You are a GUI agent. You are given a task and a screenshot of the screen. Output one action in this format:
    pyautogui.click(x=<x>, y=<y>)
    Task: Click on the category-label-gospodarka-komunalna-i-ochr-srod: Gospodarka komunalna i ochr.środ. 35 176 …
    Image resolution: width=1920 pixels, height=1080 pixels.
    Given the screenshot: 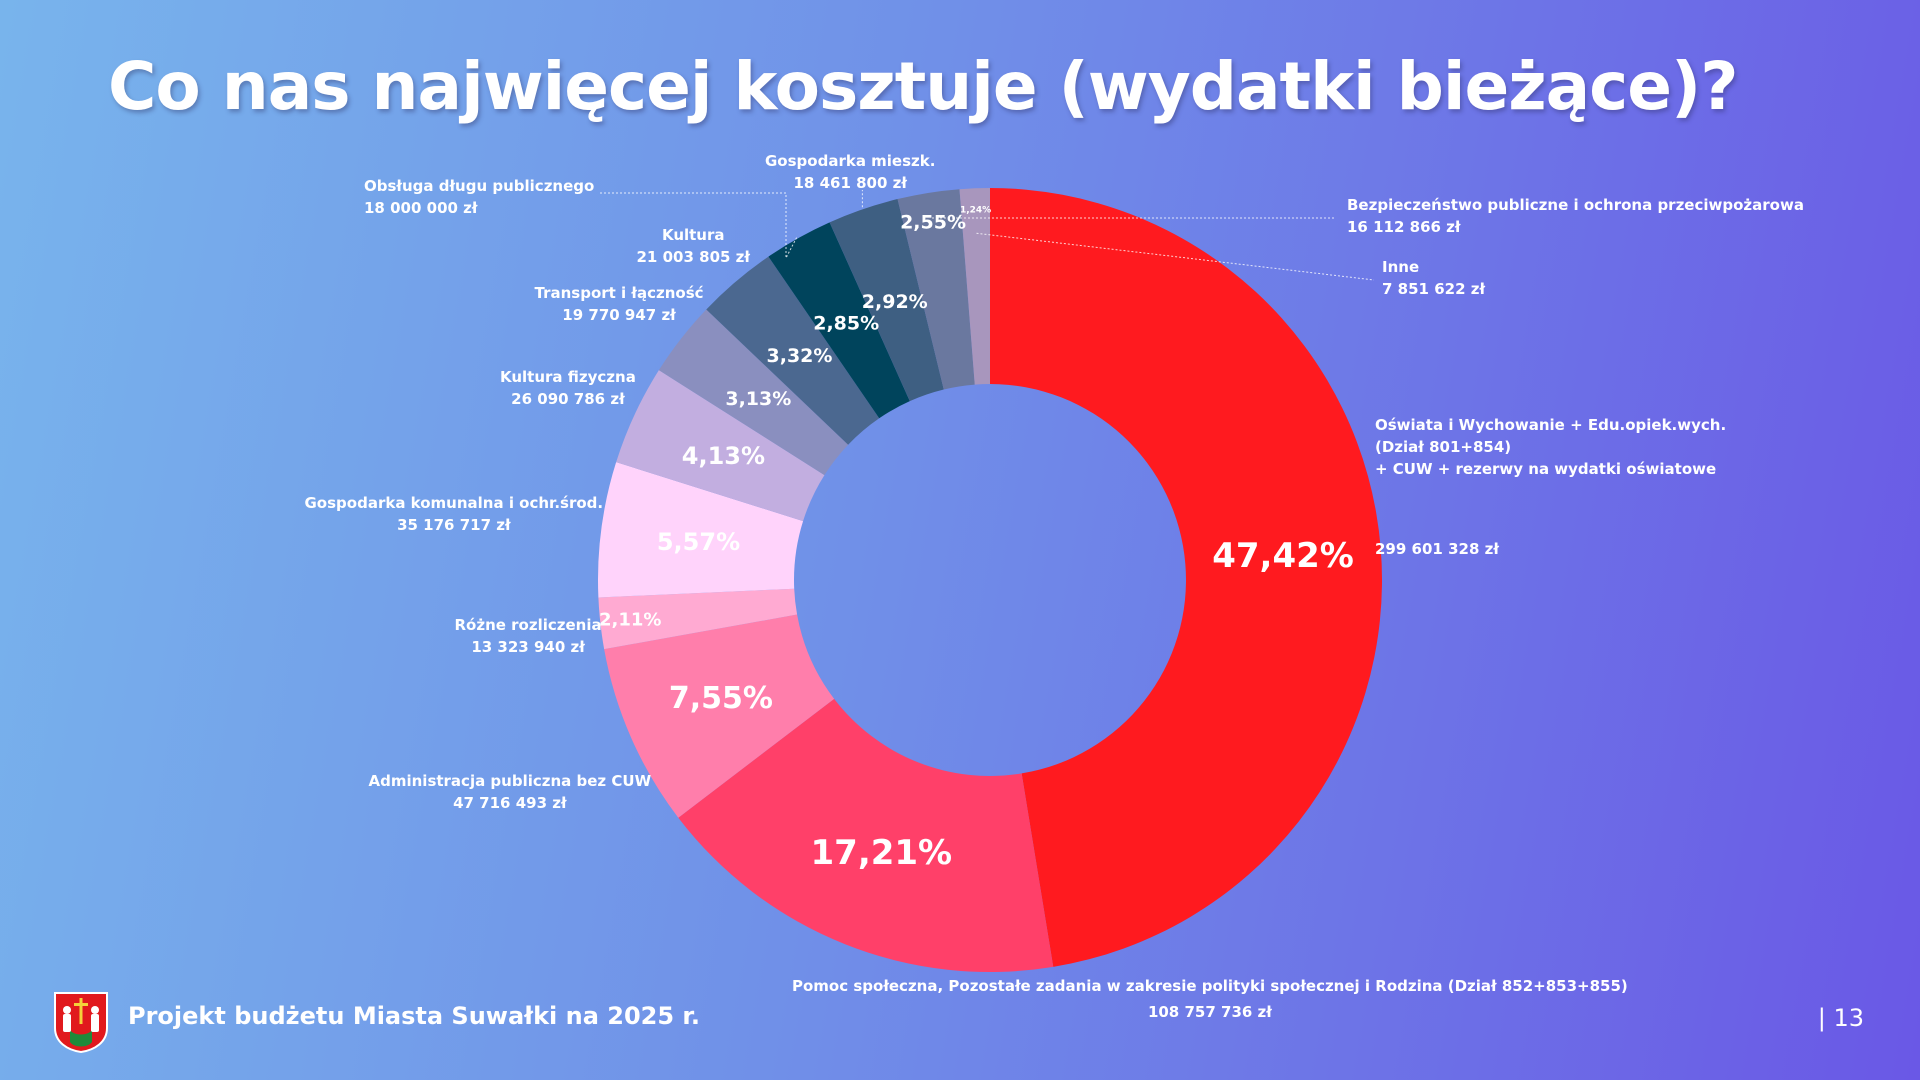 What is the action you would take?
    pyautogui.click(x=454, y=514)
    